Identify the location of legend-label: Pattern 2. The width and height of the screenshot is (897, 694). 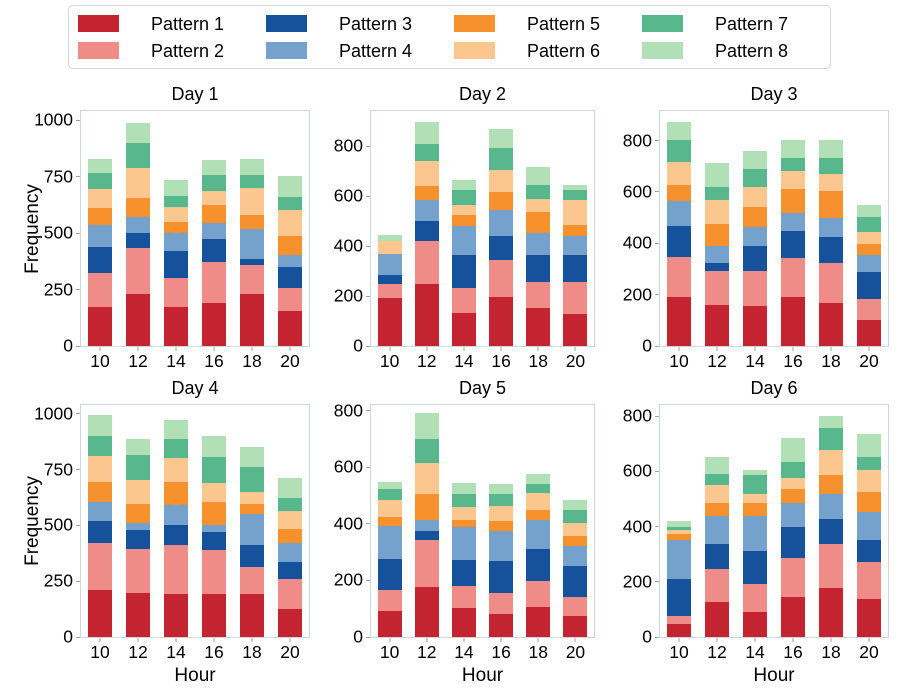
(188, 50).